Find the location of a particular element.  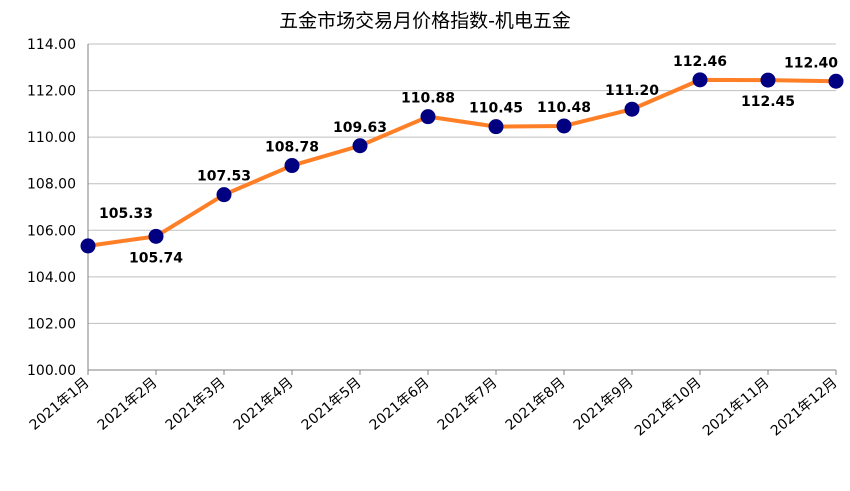

data-label: 112.46 is located at coordinates (700, 62).